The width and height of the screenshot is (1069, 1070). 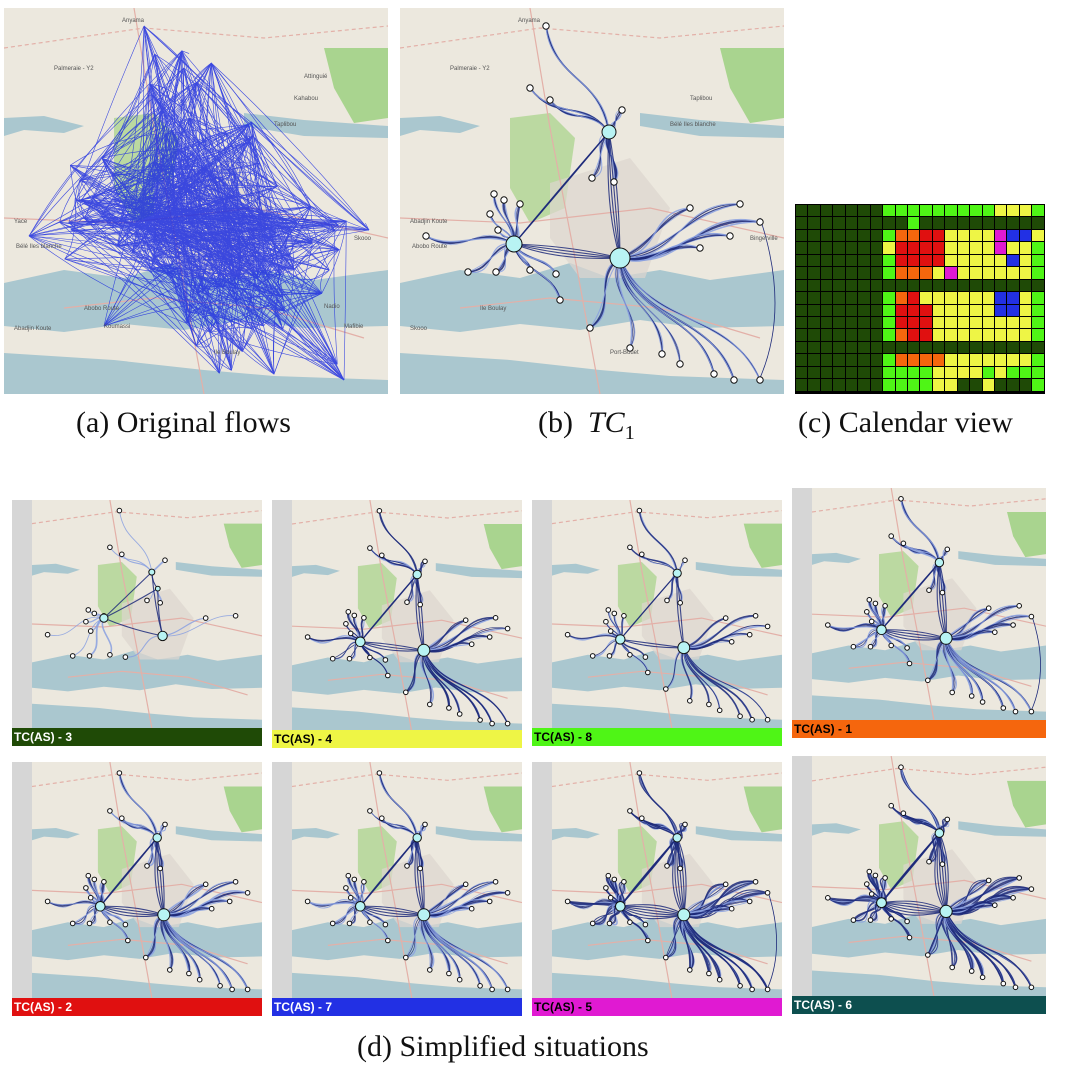 I want to click on place-label: Ile Boulay, so click(x=227, y=353).